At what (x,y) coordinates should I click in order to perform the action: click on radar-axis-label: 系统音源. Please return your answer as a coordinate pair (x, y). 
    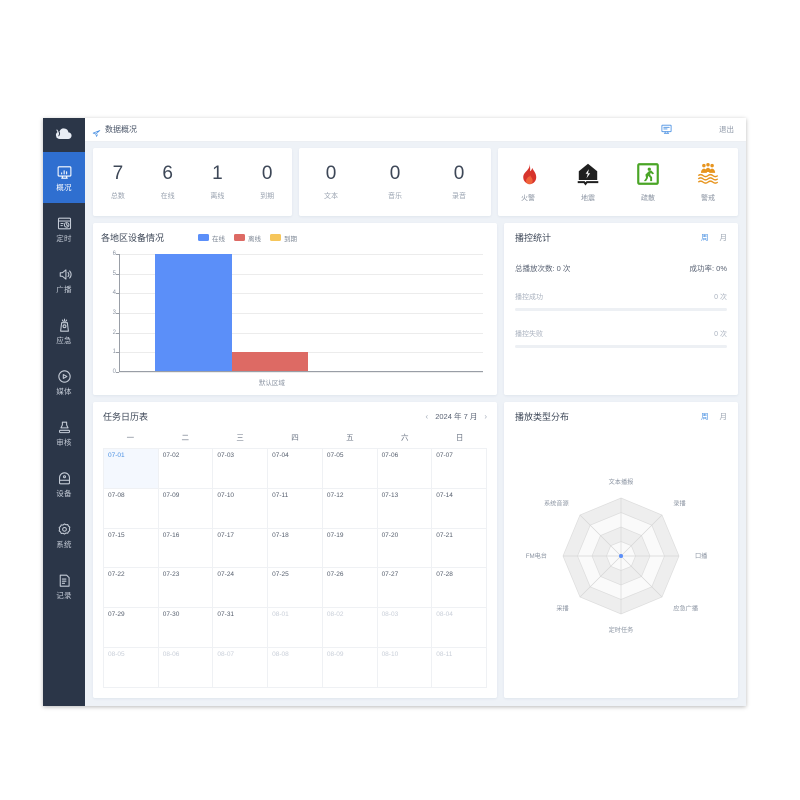
    Looking at the image, I should click on (556, 503).